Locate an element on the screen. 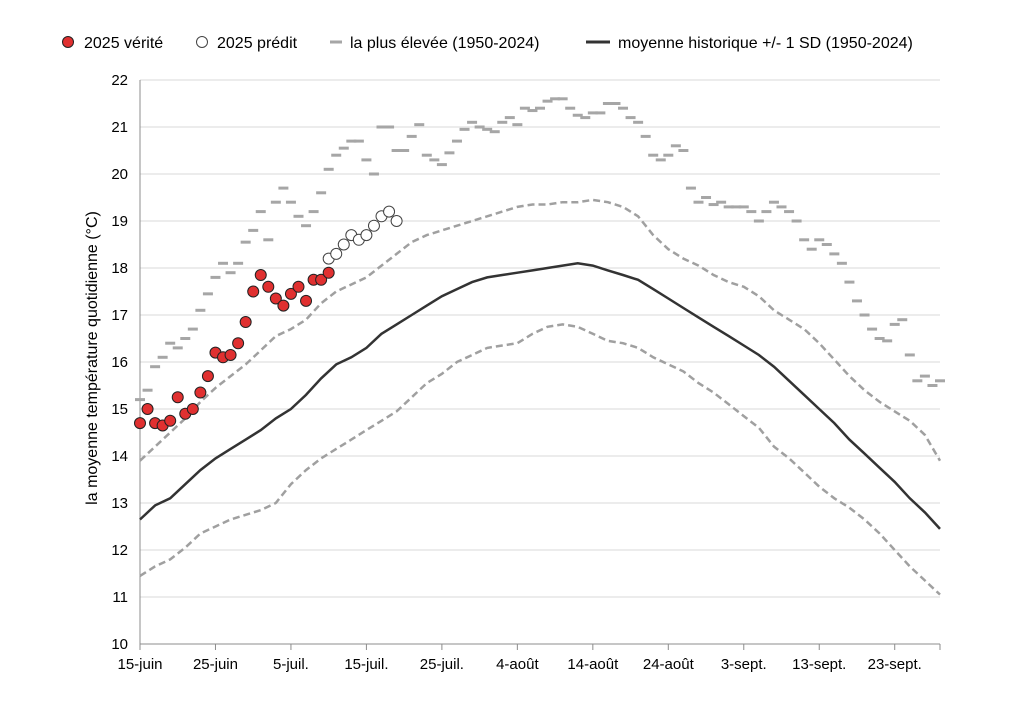 This screenshot has width=1029, height=711. x-tick-label: 25-juin is located at coordinates (215, 664).